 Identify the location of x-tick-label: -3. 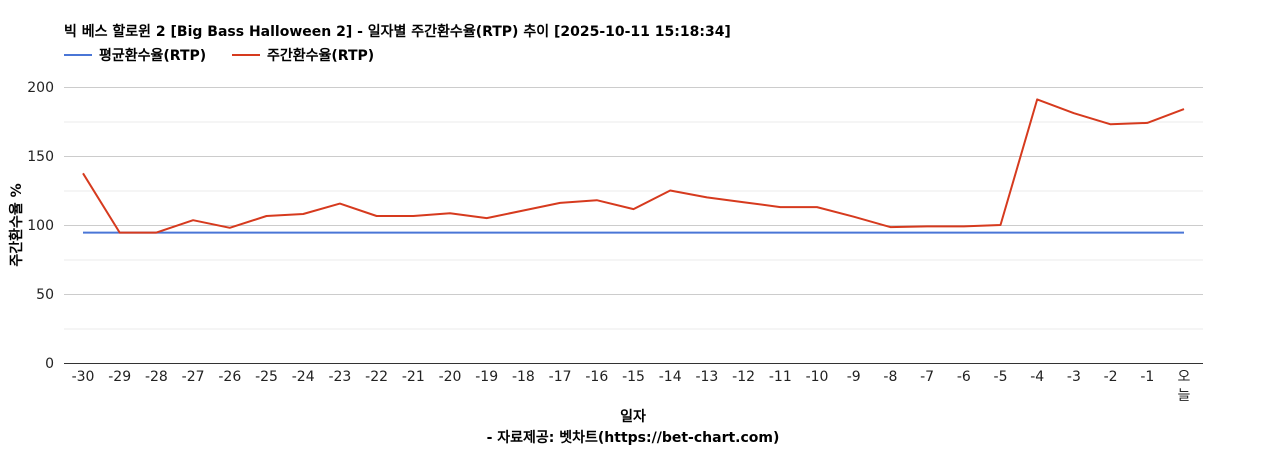
(1074, 377).